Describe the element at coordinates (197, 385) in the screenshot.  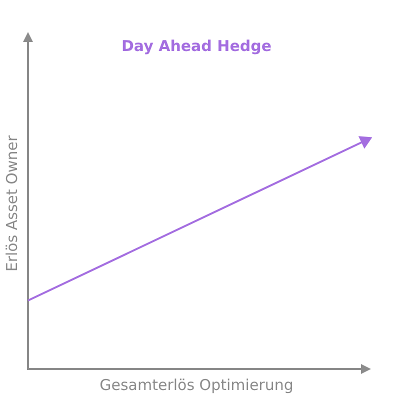
I see `x-axis-title: Gesamterlös Optimierung` at that location.